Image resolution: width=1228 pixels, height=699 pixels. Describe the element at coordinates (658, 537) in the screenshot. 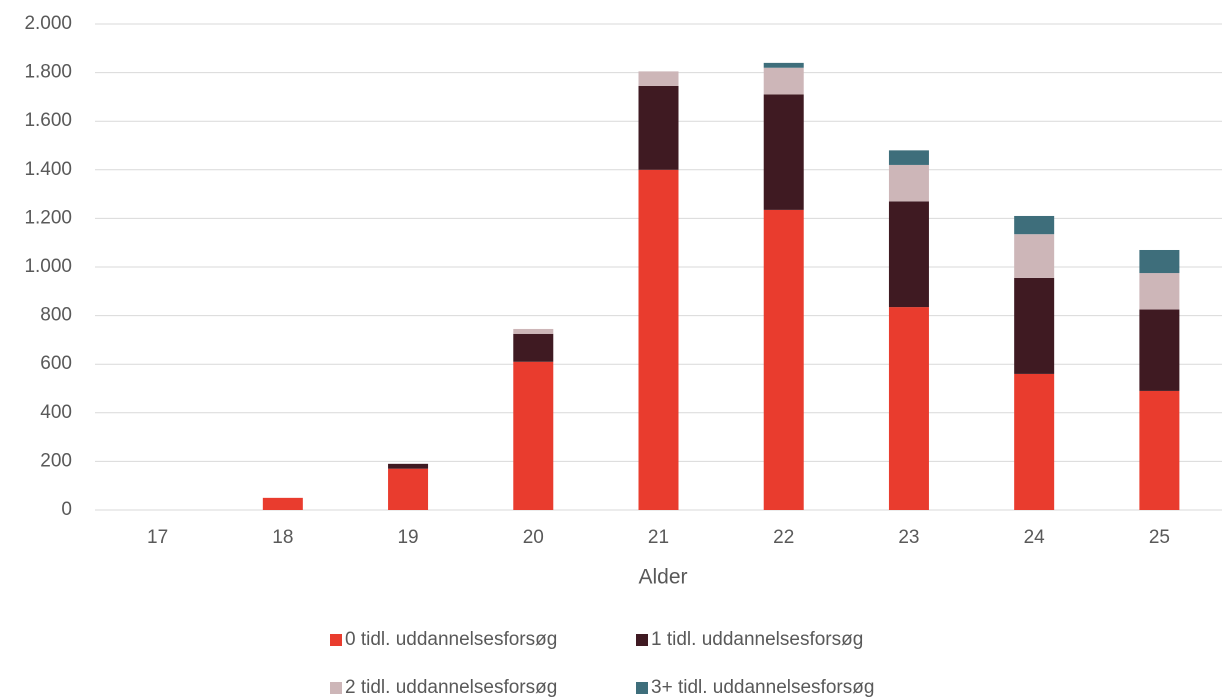

I see `x-tick-label: 21` at that location.